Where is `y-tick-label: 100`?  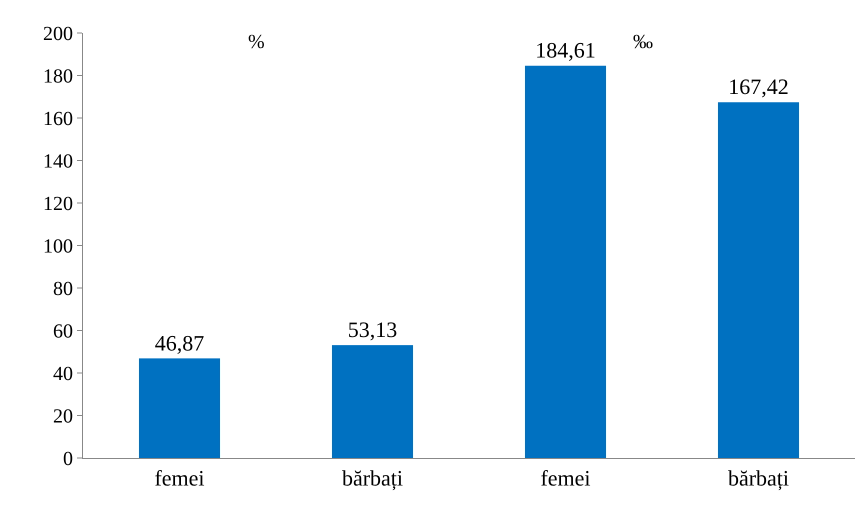
y-tick-label: 100 is located at coordinates (58, 247).